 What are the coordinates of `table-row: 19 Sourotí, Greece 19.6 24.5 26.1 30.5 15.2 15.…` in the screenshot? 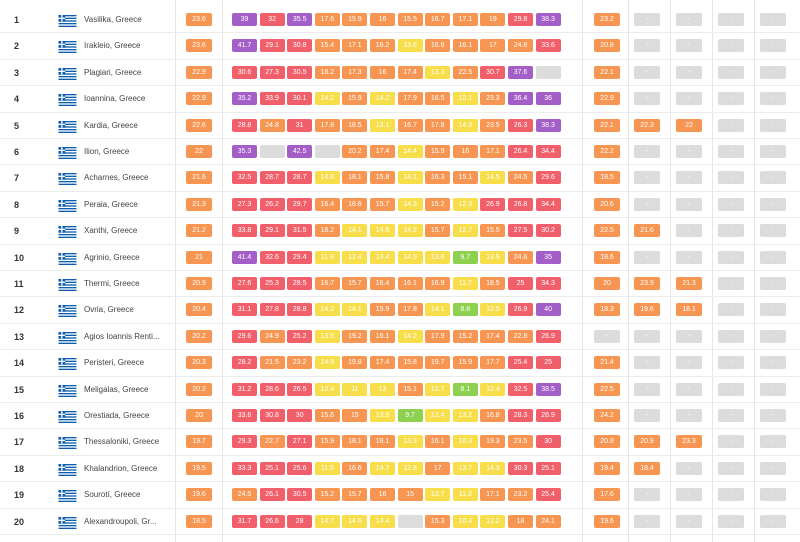 It's located at (400, 495).